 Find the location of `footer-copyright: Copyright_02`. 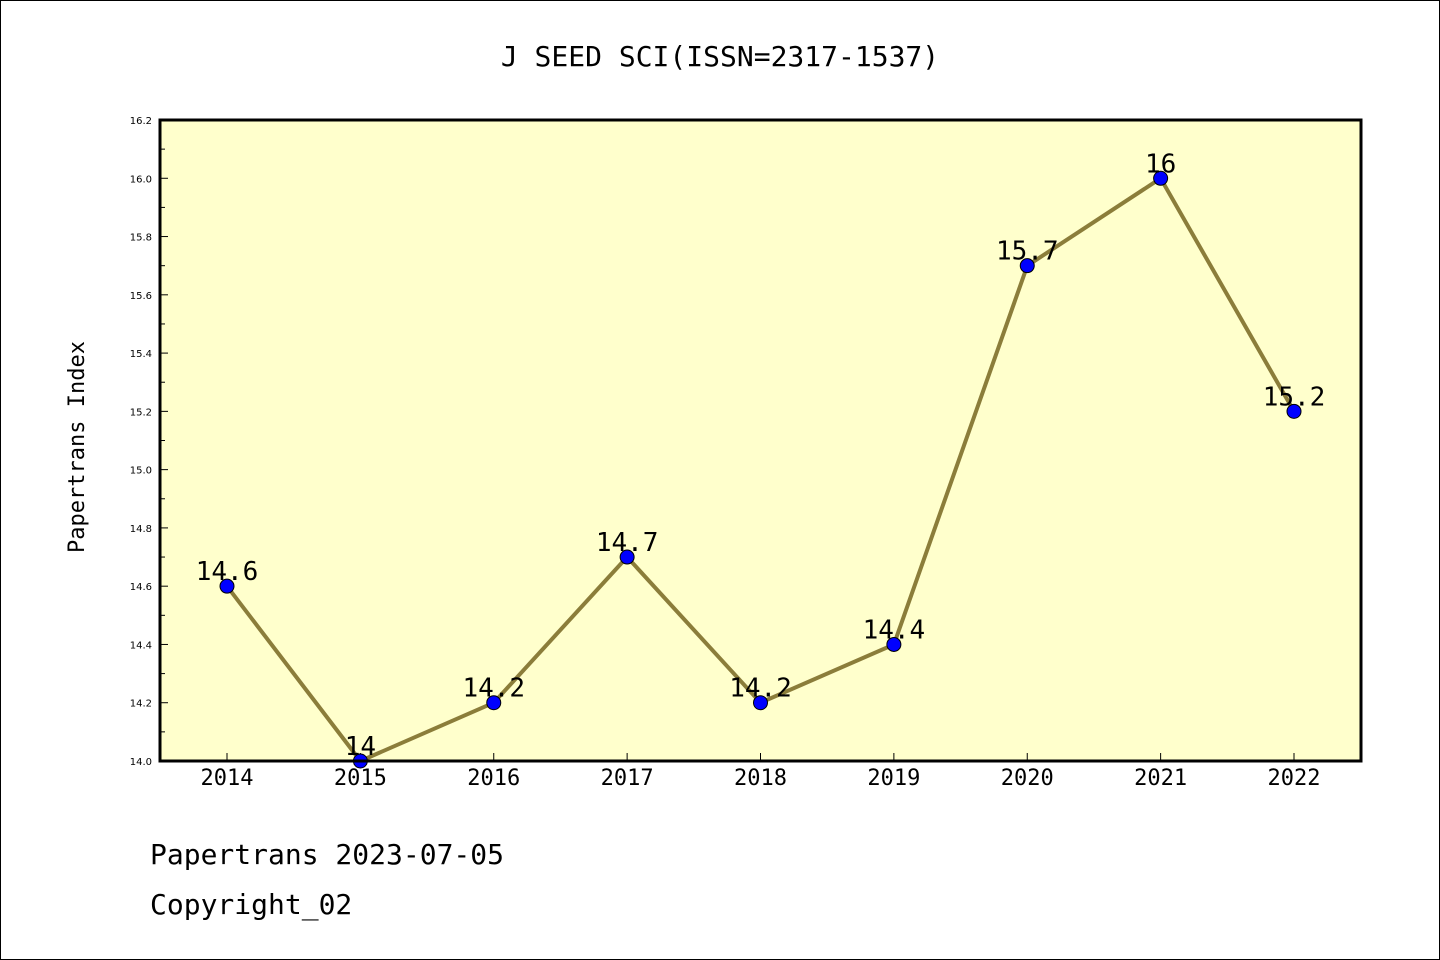

footer-copyright: Copyright_02 is located at coordinates (251, 905).